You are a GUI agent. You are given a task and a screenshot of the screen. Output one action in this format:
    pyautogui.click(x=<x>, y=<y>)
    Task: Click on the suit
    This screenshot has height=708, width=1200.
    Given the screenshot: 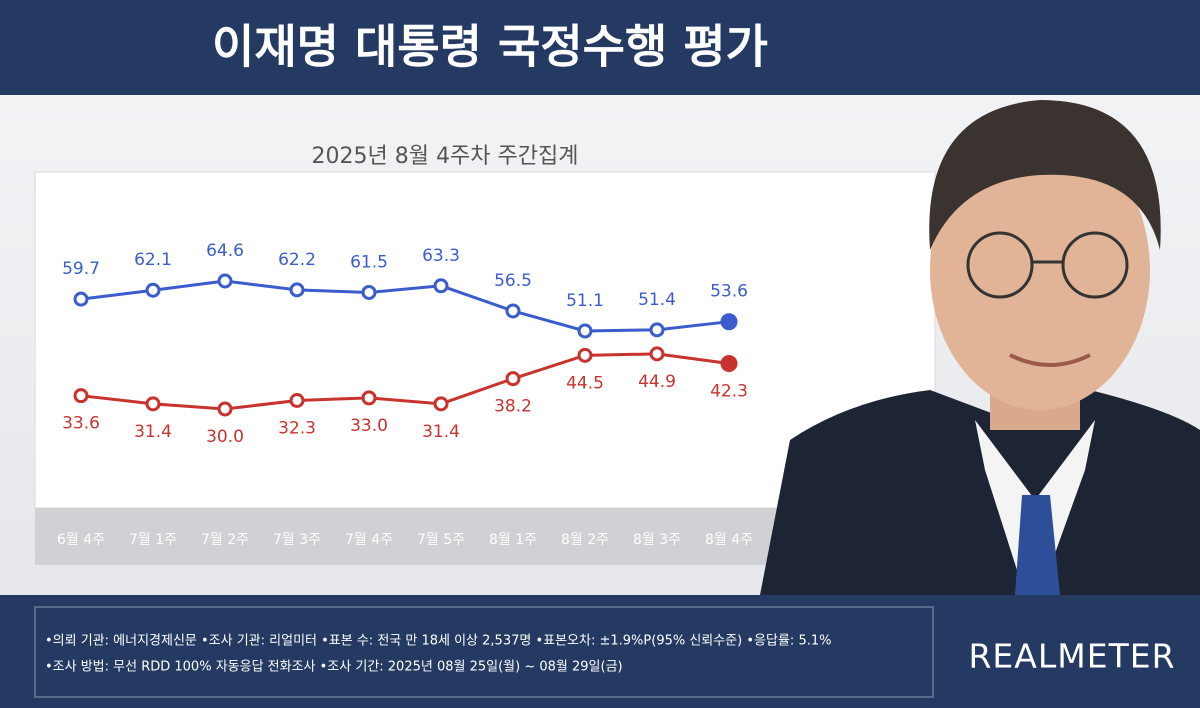 What is the action you would take?
    pyautogui.click(x=980, y=492)
    